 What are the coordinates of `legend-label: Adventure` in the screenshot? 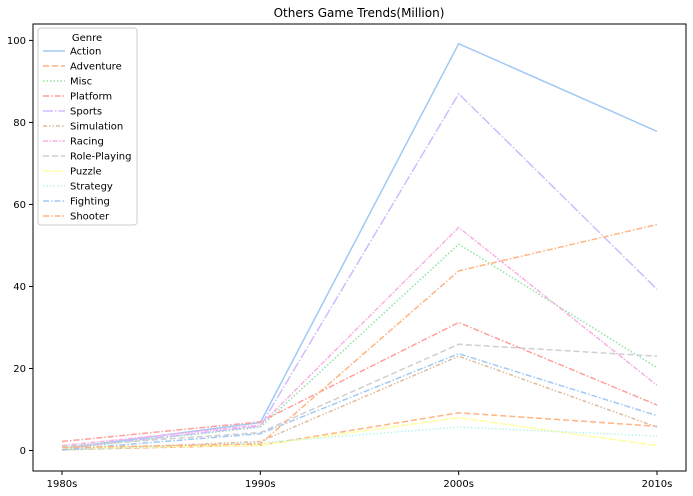 It's located at (96, 67).